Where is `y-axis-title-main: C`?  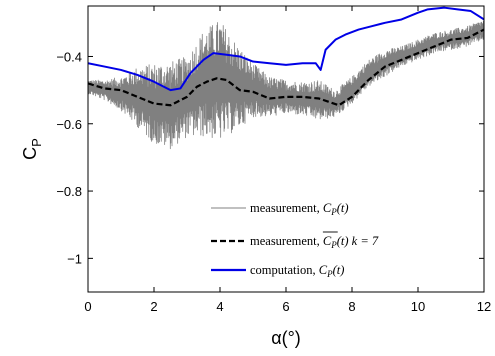 y-axis-title-main: C is located at coordinates (30, 153).